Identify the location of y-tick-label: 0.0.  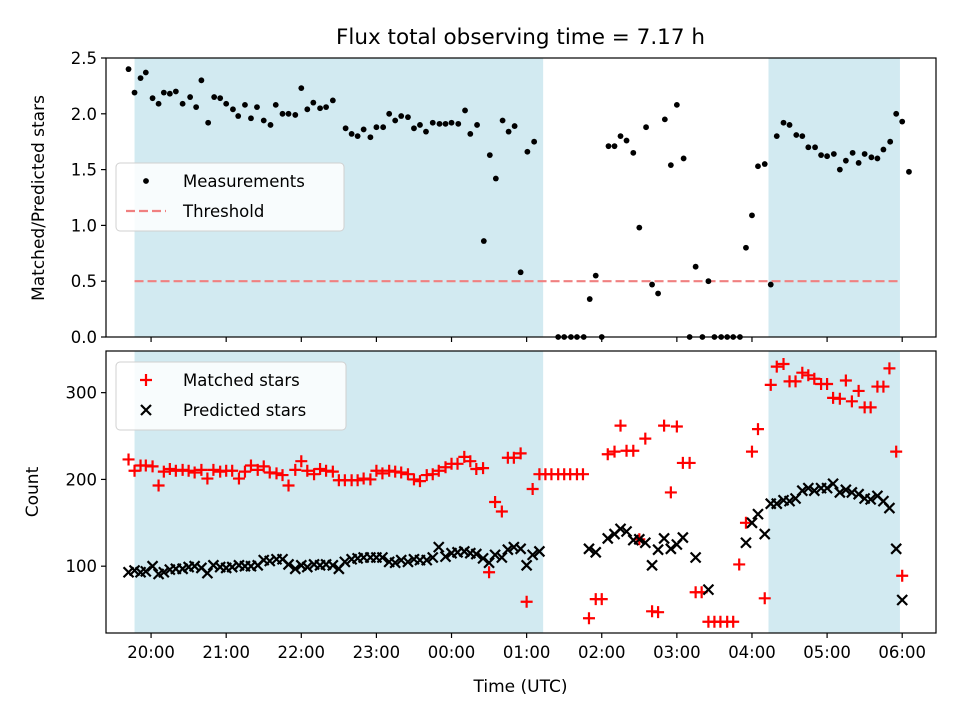
(84, 337).